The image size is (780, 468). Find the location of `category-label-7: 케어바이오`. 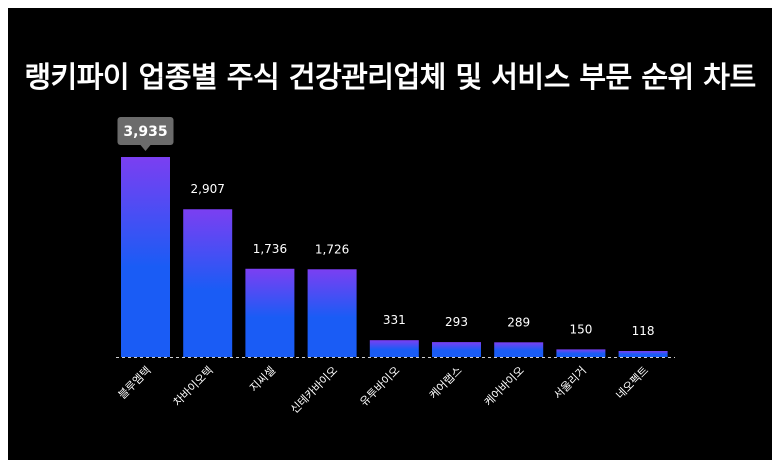

category-label-7: 케어바이오 is located at coordinates (504, 386).